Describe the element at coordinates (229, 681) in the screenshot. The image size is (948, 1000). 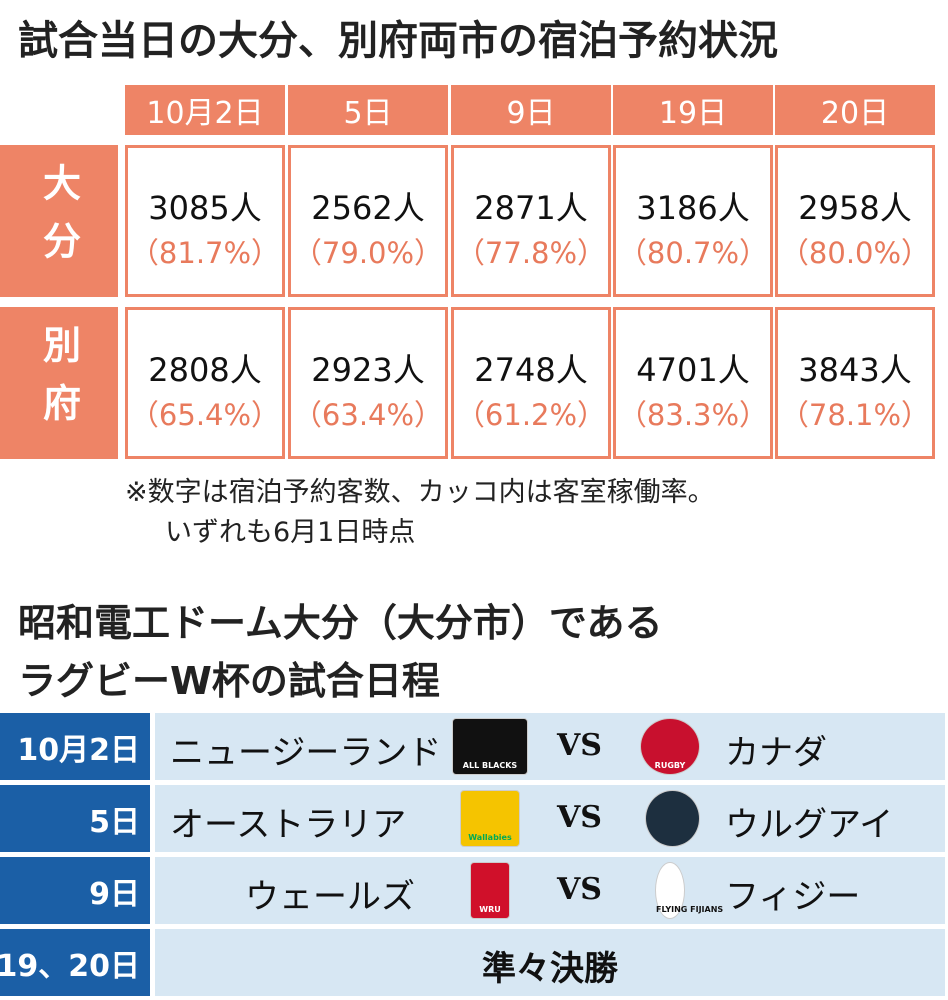
I see `section-title: ラグビーW杯の試合日程` at that location.